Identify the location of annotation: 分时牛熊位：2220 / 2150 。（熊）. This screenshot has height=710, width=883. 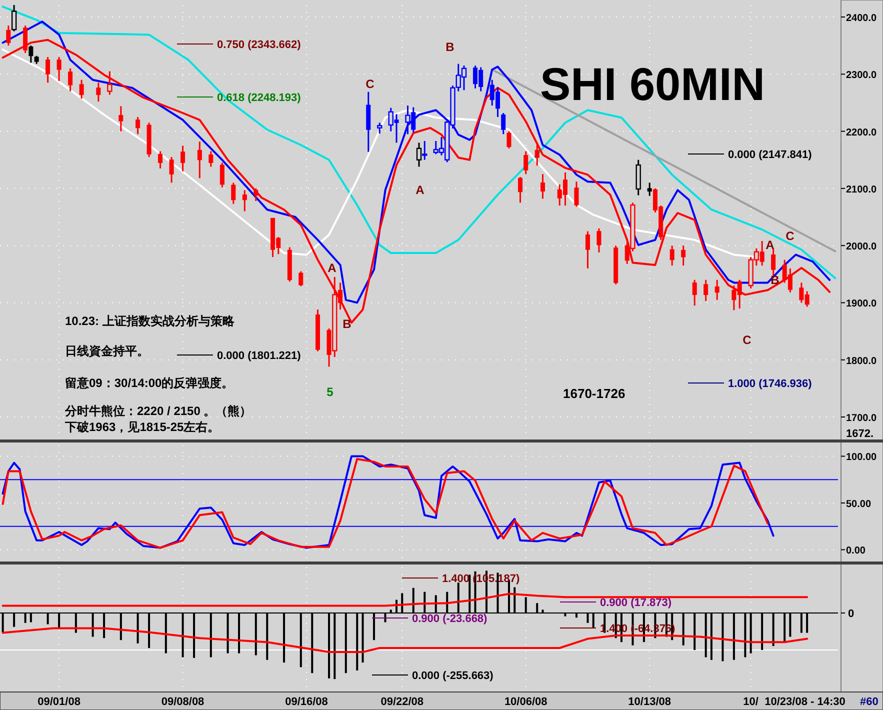
(158, 411).